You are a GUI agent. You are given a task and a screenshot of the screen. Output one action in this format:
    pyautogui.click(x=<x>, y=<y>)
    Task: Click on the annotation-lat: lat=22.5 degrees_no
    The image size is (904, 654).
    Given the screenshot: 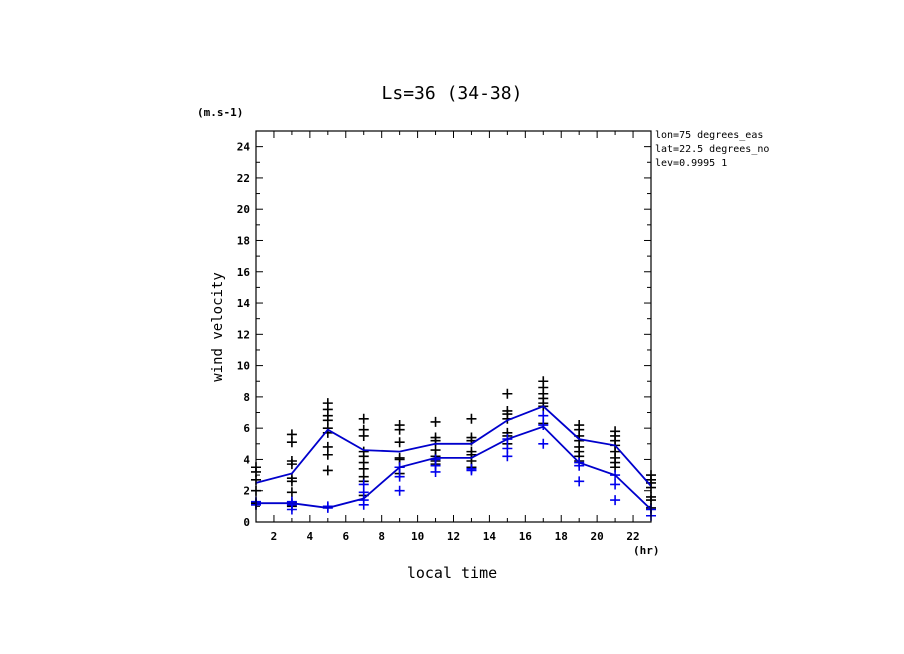 What is the action you would take?
    pyautogui.click(x=712, y=149)
    